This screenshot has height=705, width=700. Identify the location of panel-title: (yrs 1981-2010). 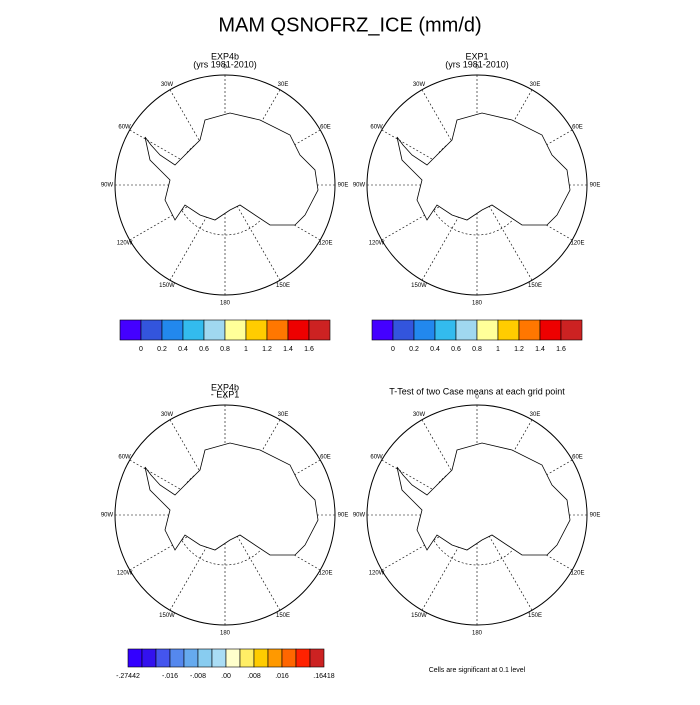
(477, 64).